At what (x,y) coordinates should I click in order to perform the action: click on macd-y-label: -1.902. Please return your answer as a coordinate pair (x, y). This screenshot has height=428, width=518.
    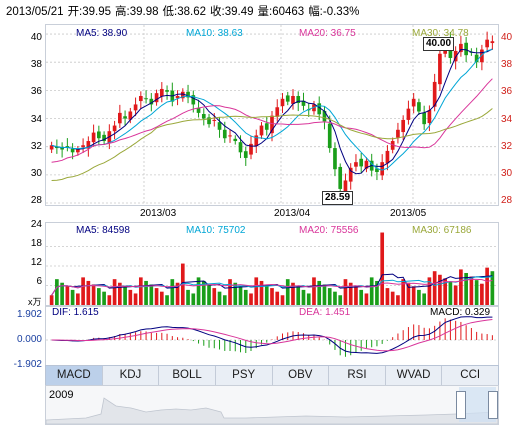
    Looking at the image, I should click on (27, 364).